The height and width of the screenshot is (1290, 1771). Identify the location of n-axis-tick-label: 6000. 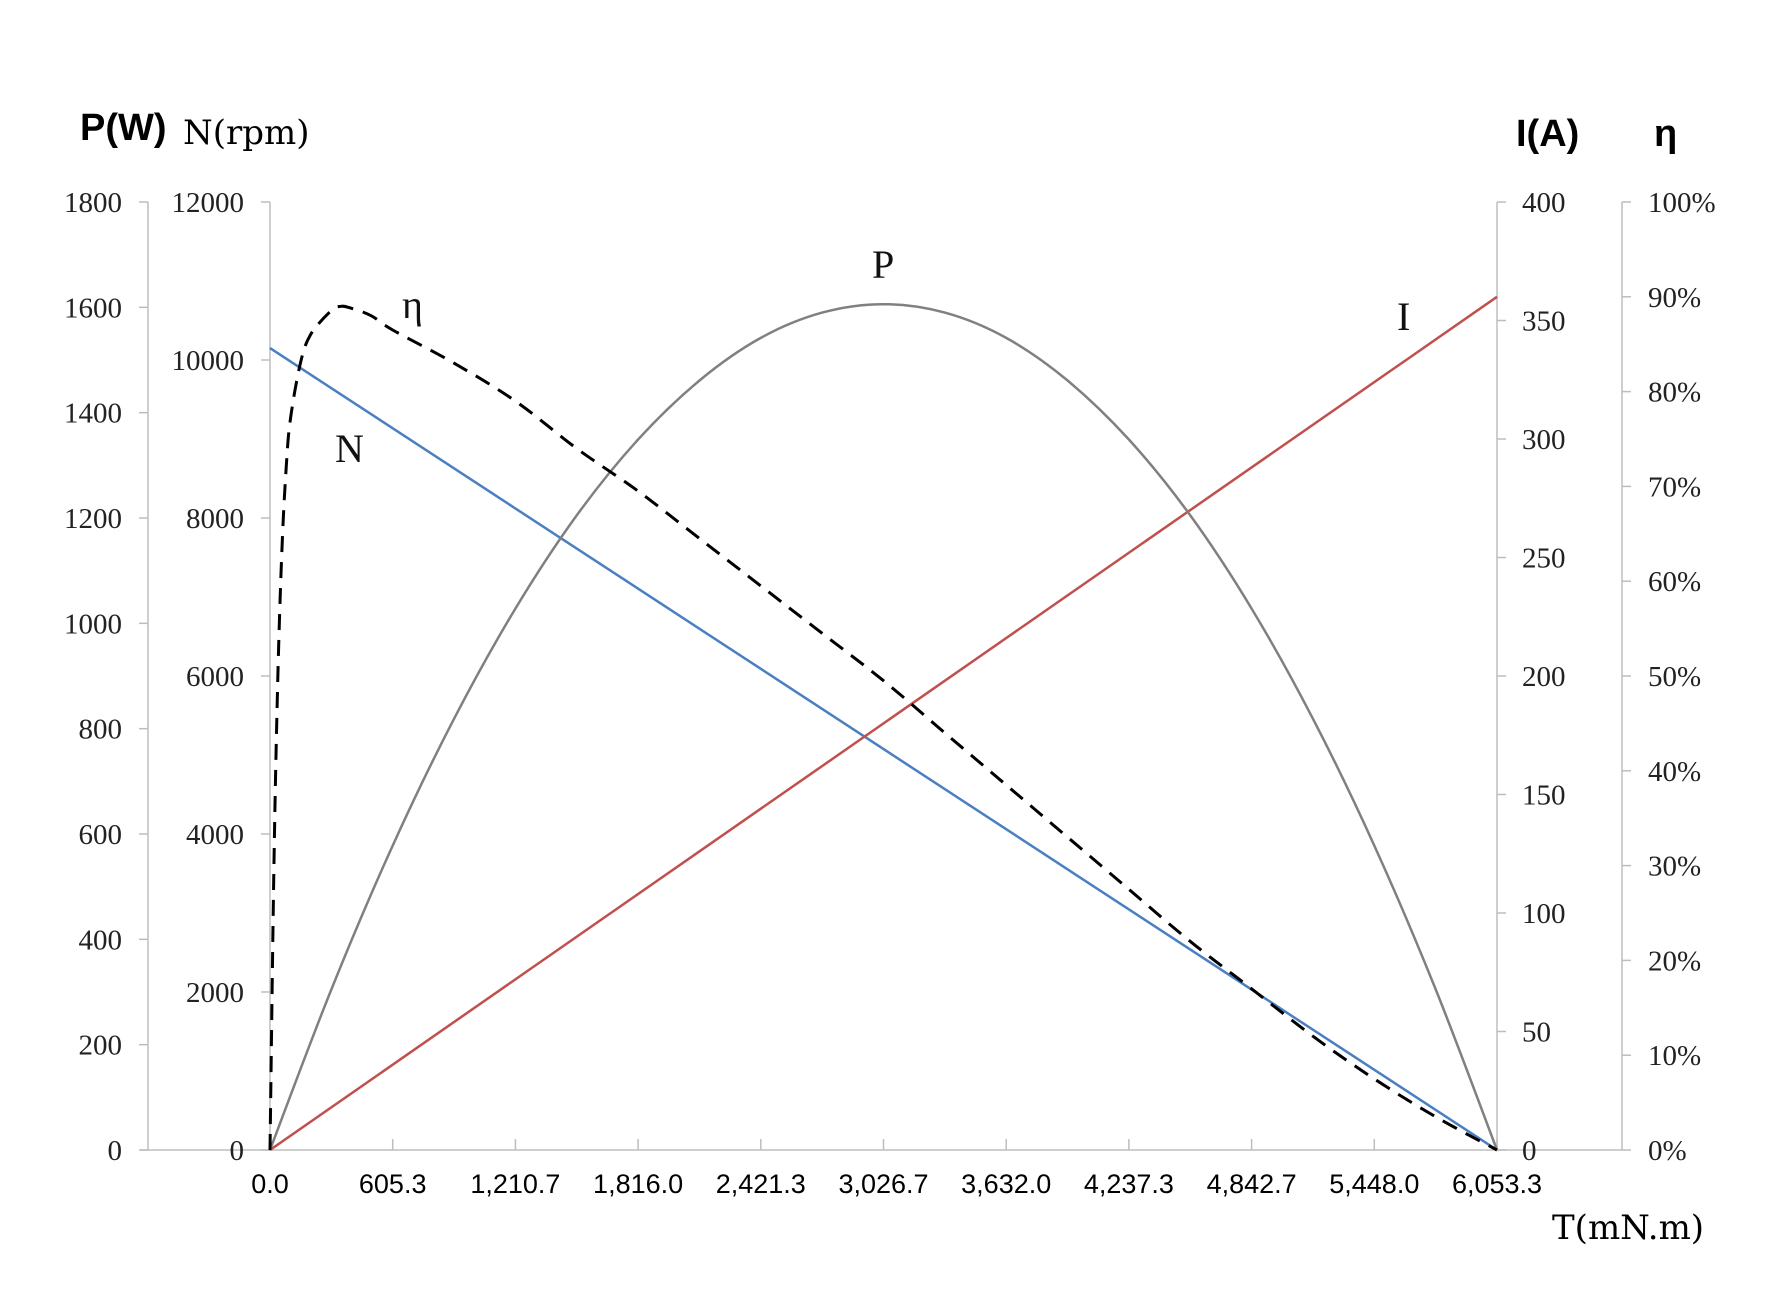
(215, 677).